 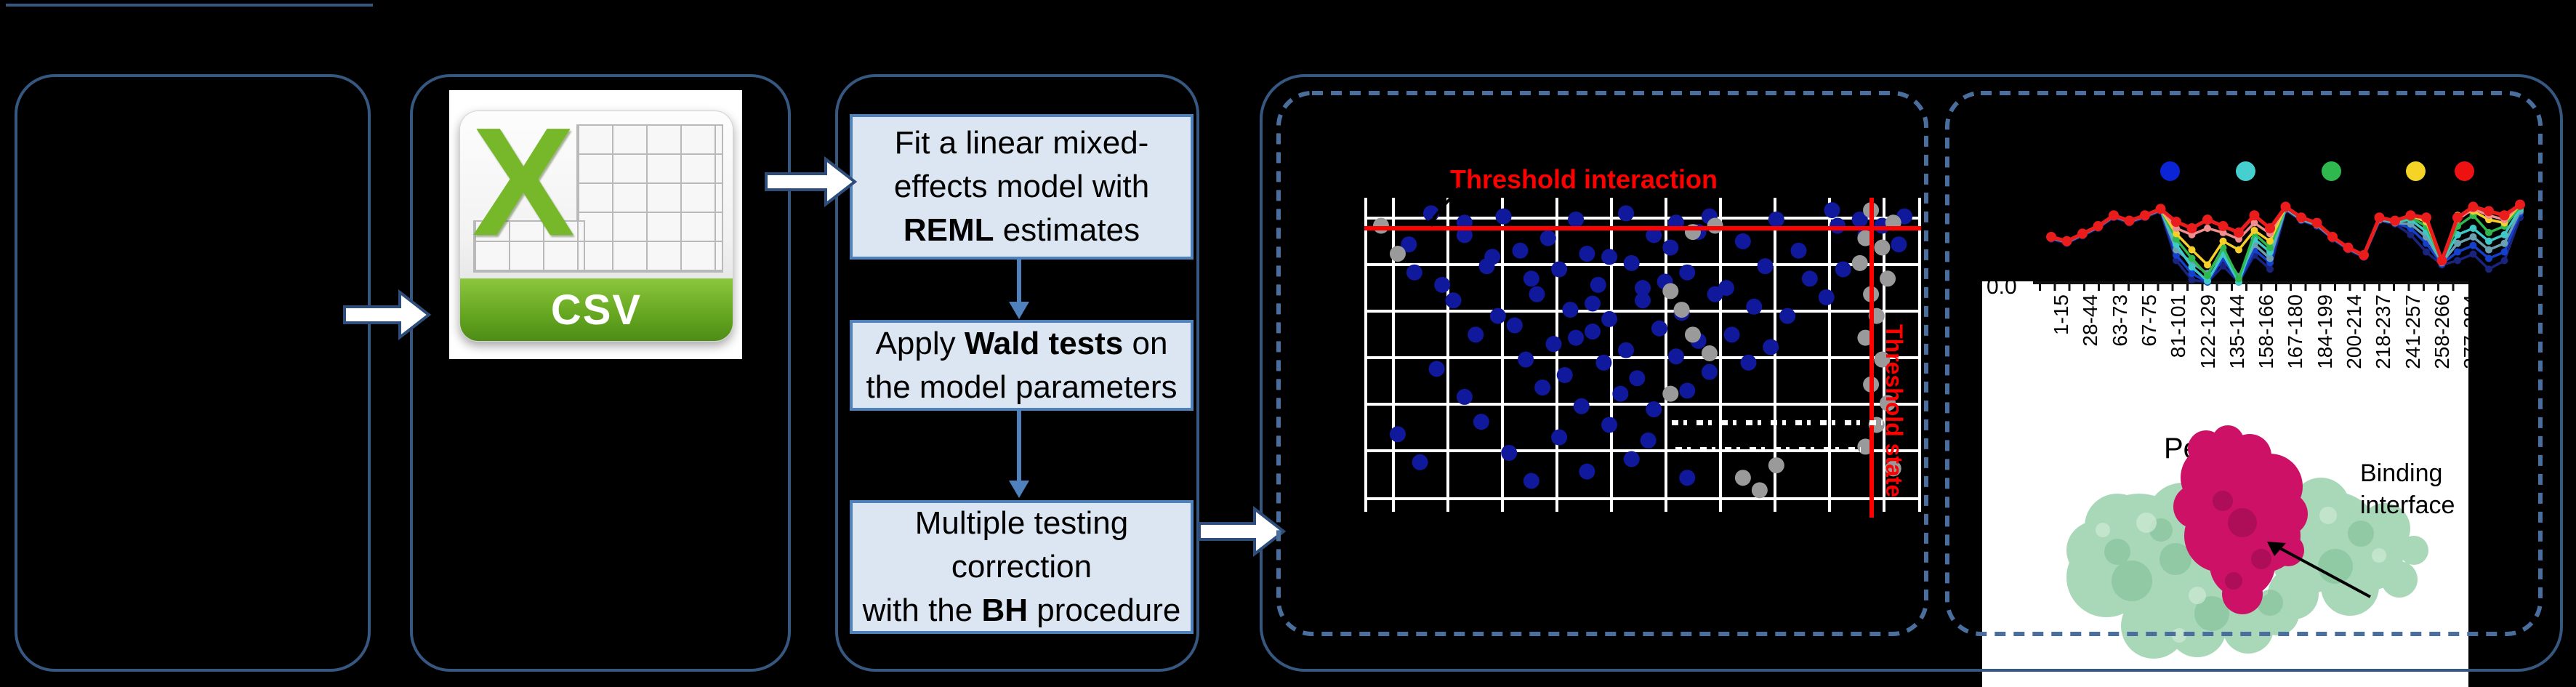 What do you see at coordinates (2286, 225) in the screenshot?
I see `uptake-profile-chart` at bounding box center [2286, 225].